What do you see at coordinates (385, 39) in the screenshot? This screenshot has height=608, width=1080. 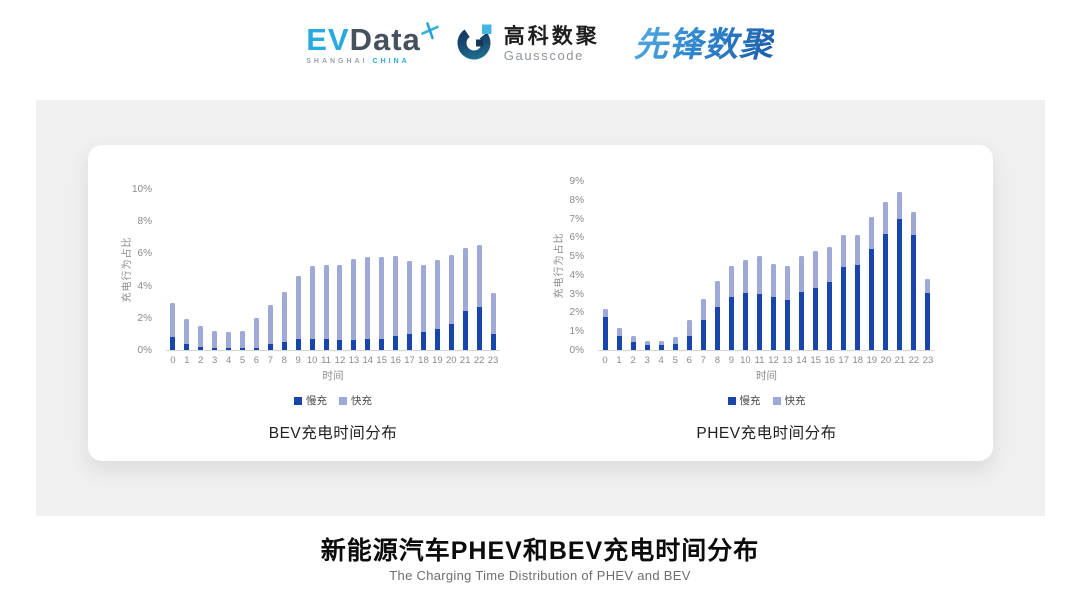 I see `evdata-data-text: Data` at bounding box center [385, 39].